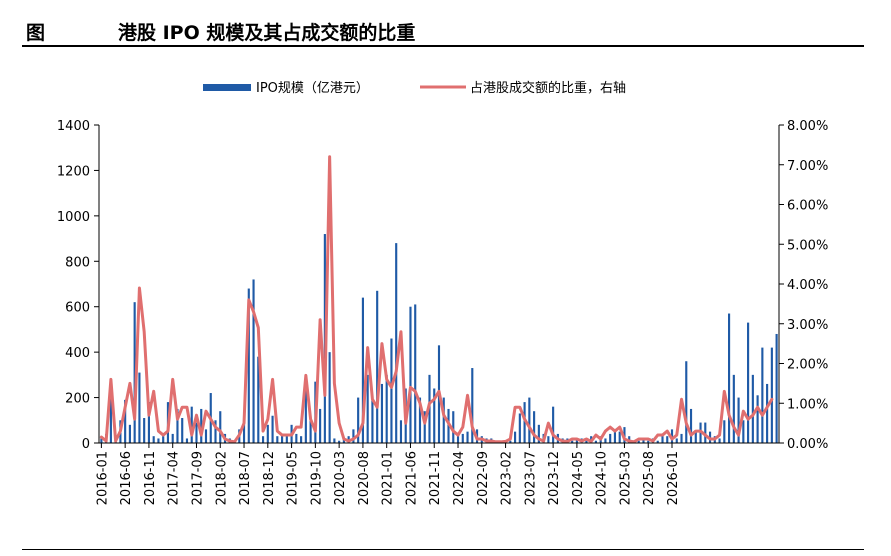  Describe the element at coordinates (316, 478) in the screenshot. I see `x-tick-label: 2019-10` at that location.